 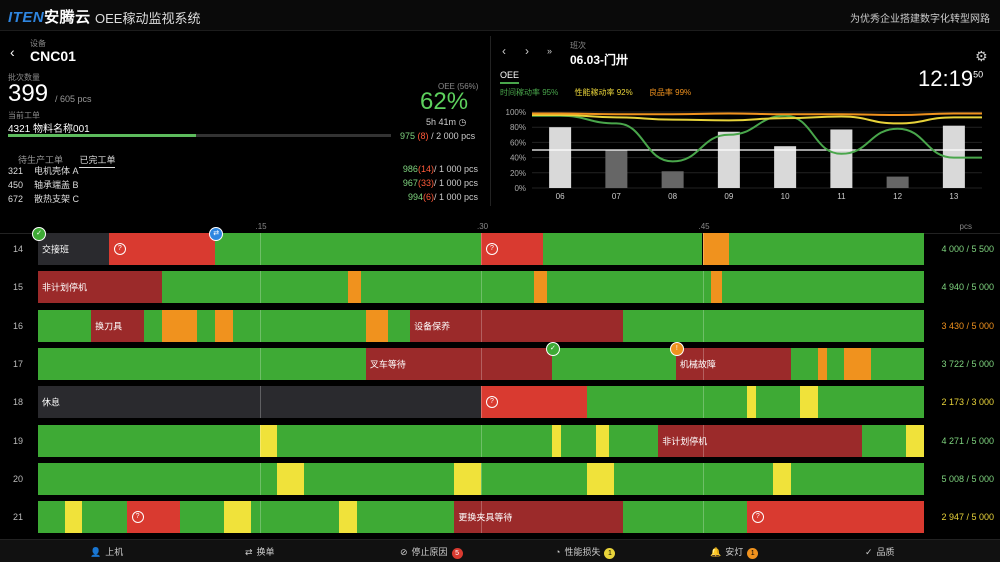 I want to click on tab-completed: 已完工单, so click(x=97, y=161).